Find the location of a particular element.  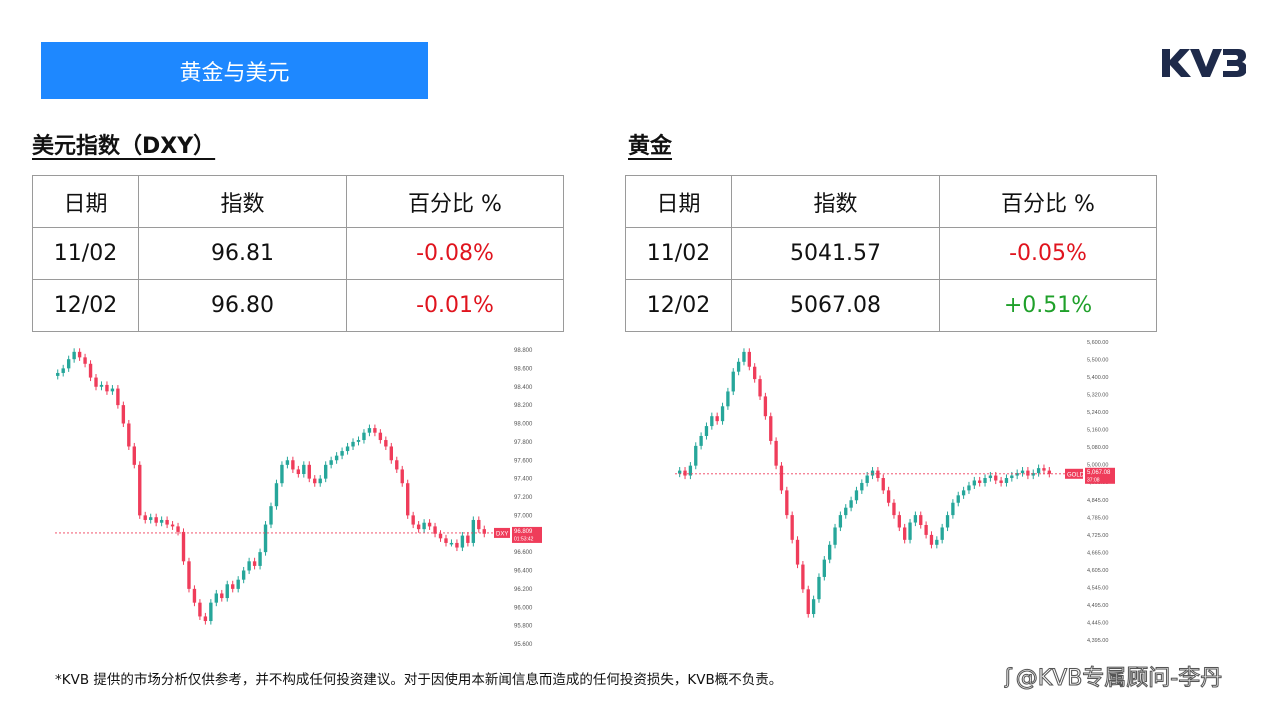

y-tick-label: 4,665.00 is located at coordinates (1097, 553).